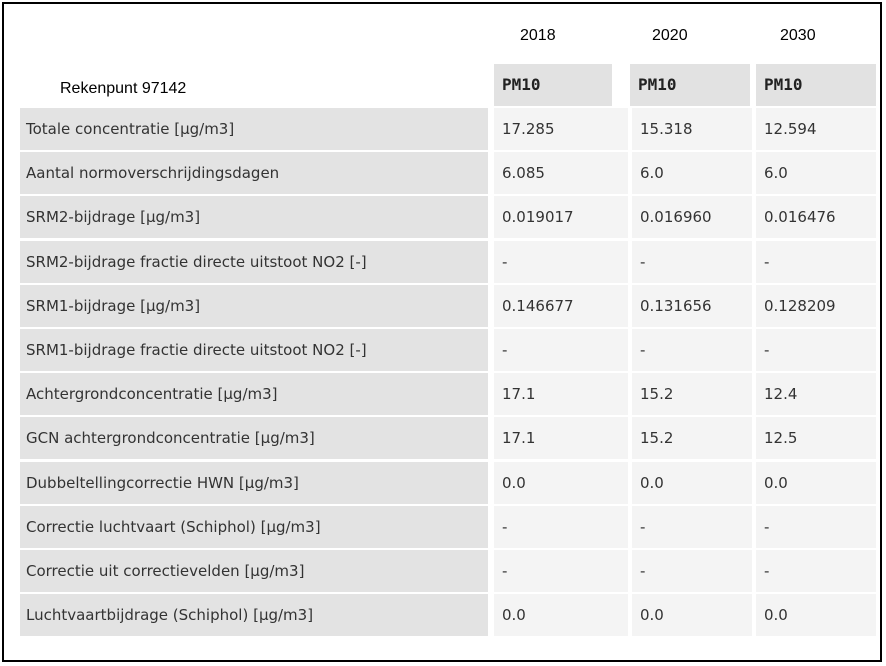  Describe the element at coordinates (798, 35) in the screenshot. I see `year-header-3: 2030` at that location.